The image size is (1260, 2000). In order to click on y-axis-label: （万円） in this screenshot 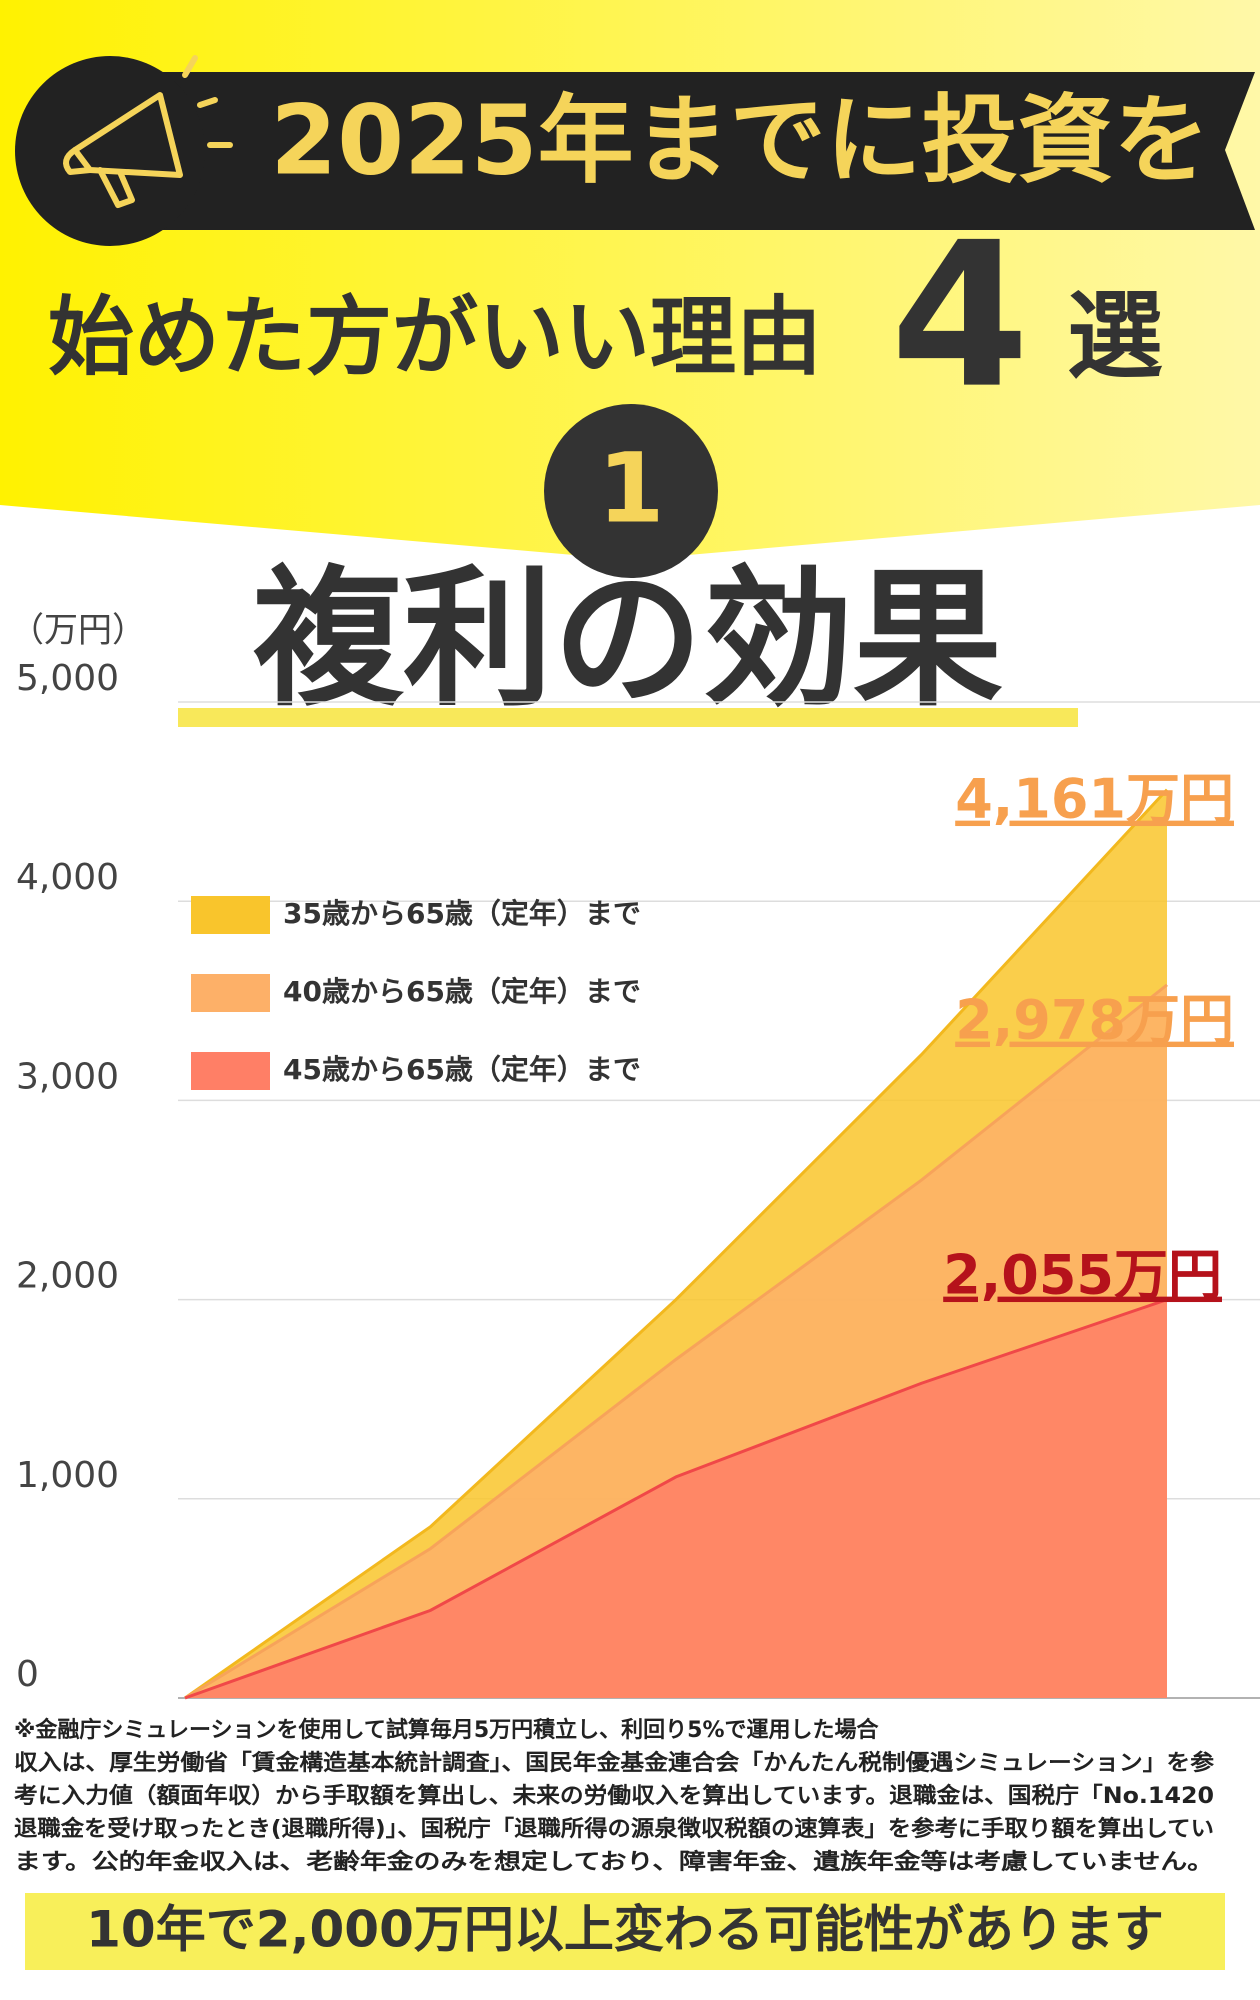, I will do `click(78, 631)`.